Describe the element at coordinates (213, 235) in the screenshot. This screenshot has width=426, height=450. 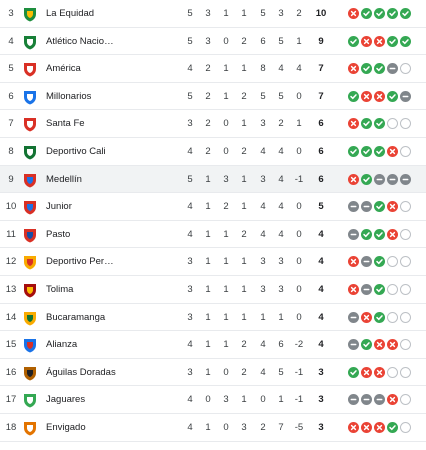
I see `table-row: 11 Pasto 4 1 1 2 4 4 0 4` at that location.